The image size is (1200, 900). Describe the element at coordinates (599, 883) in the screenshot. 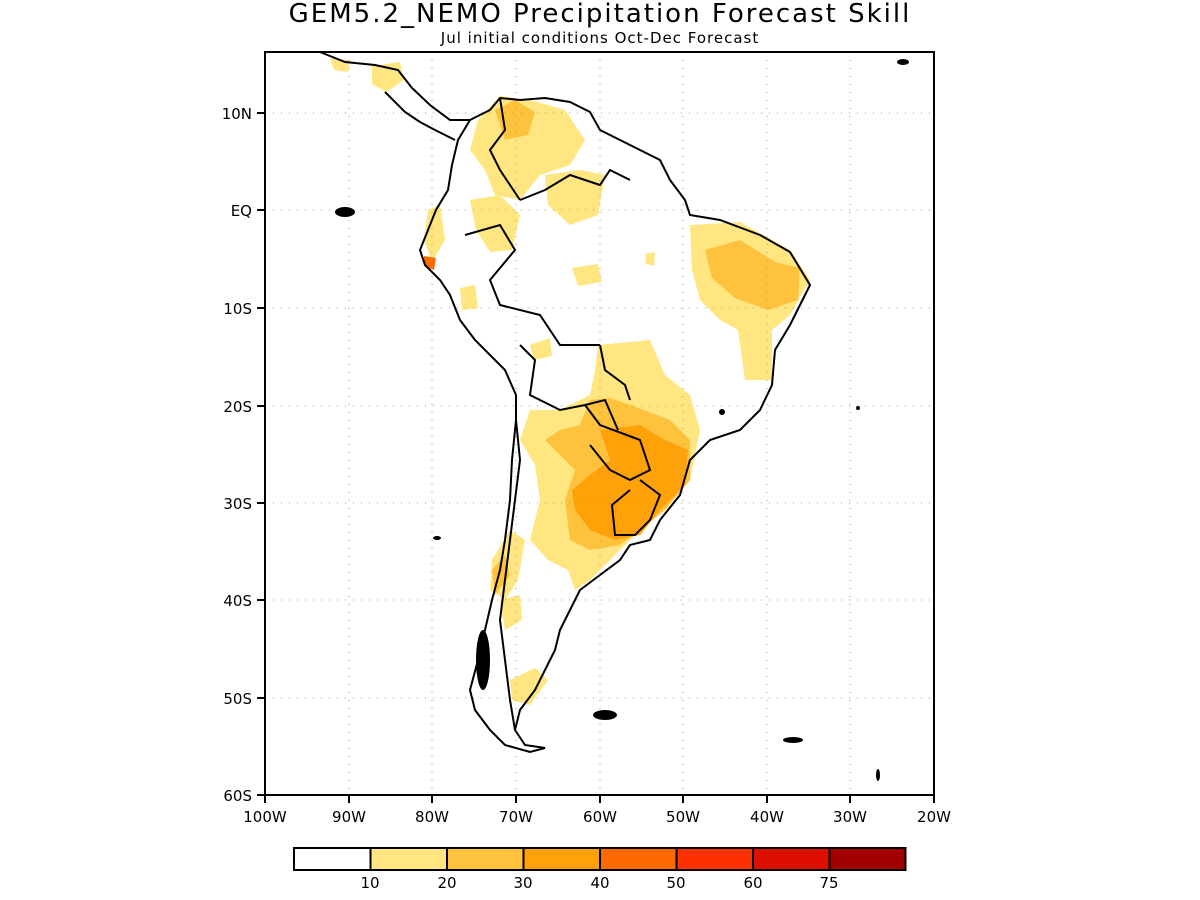

I see `legend-label-40: 40` at that location.